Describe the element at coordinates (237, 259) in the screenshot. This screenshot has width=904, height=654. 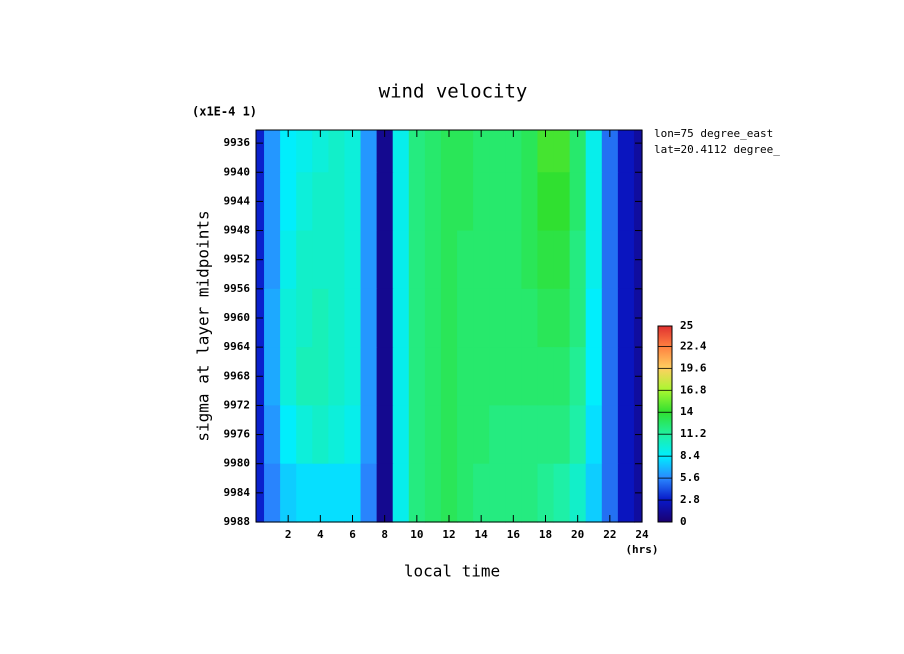
I see `y-tick-label: 9952` at that location.